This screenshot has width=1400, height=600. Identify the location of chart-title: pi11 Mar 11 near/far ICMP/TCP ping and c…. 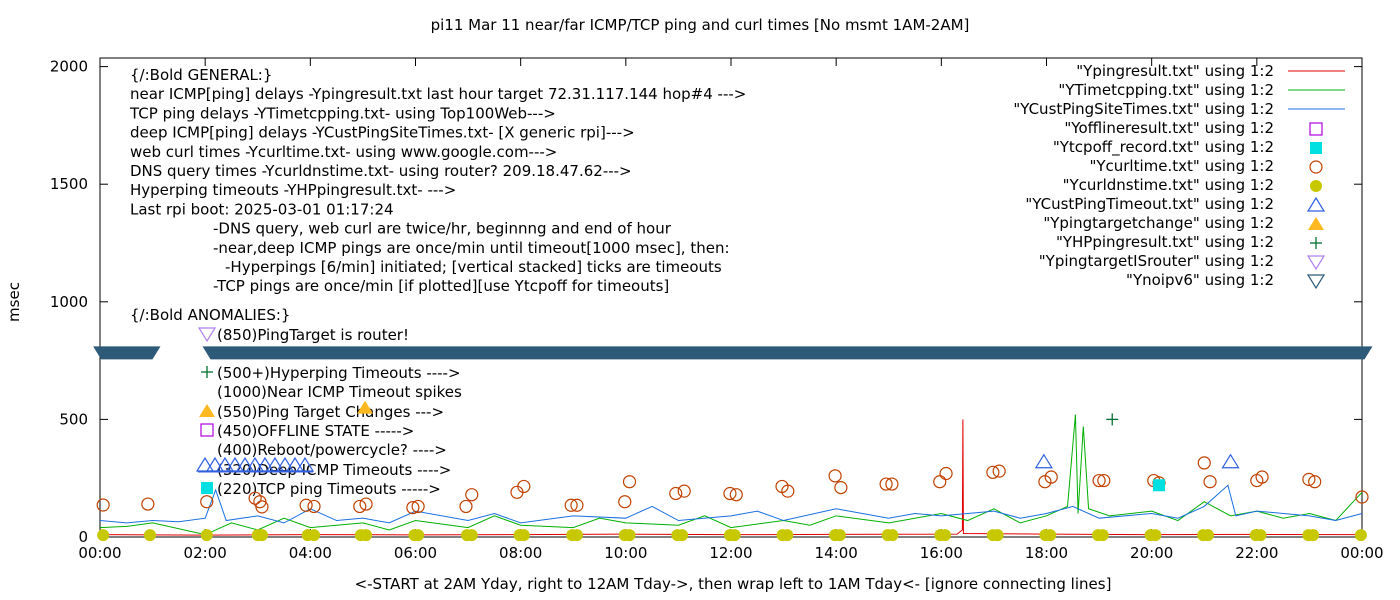
(700, 25).